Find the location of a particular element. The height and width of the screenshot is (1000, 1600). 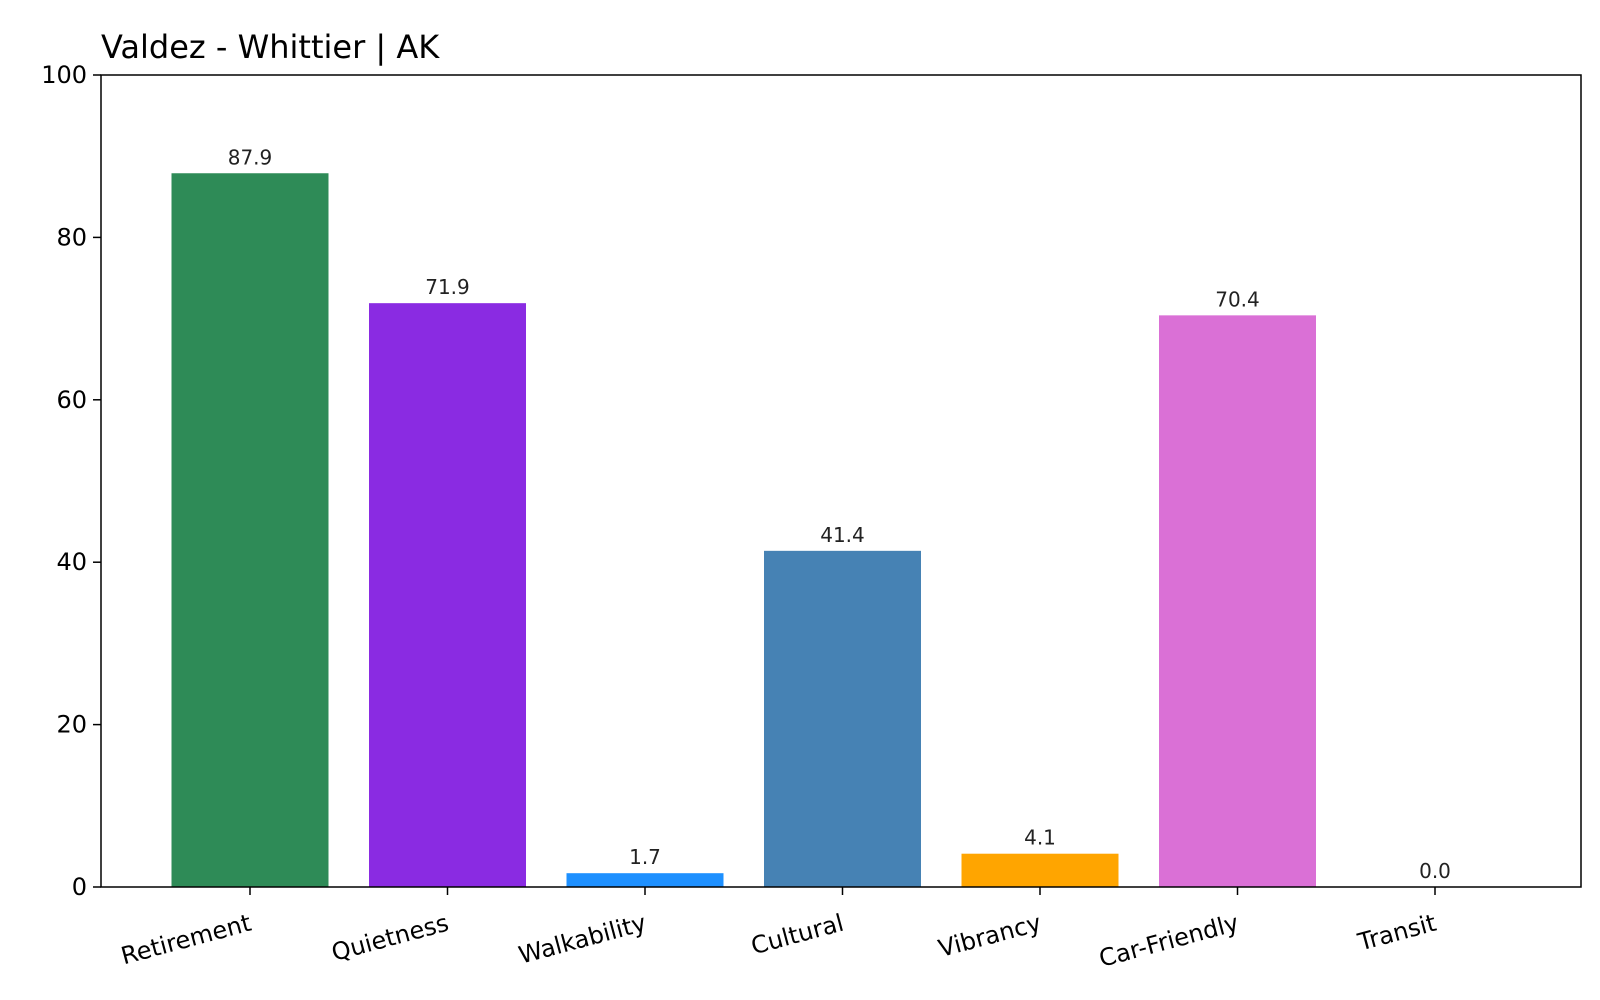

x-tick-label: Walkability is located at coordinates (582, 939).